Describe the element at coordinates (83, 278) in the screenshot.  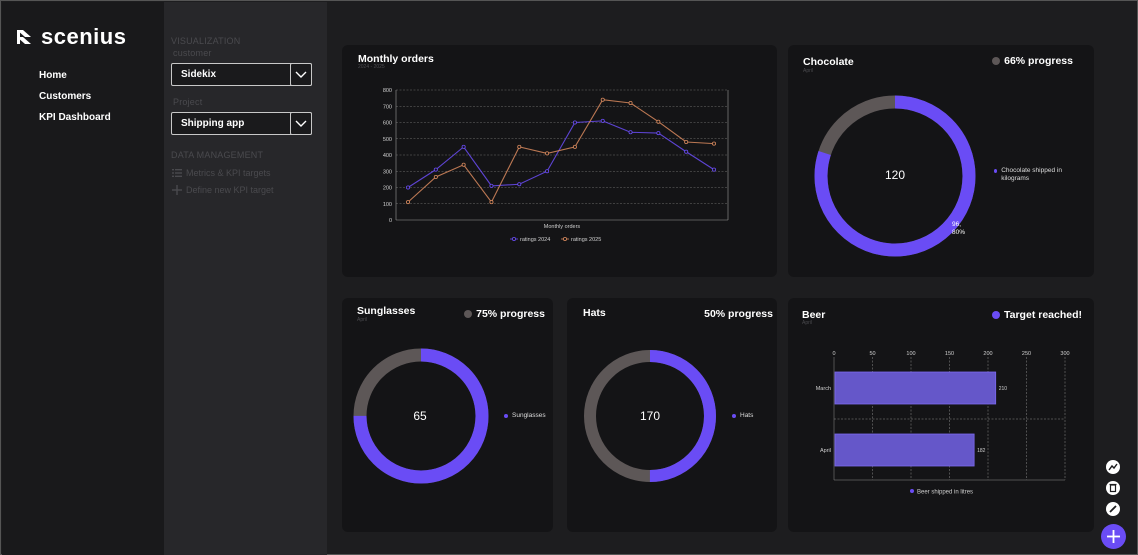
I see `main-navigation: scenius Home Customers KPI Dashboard` at that location.